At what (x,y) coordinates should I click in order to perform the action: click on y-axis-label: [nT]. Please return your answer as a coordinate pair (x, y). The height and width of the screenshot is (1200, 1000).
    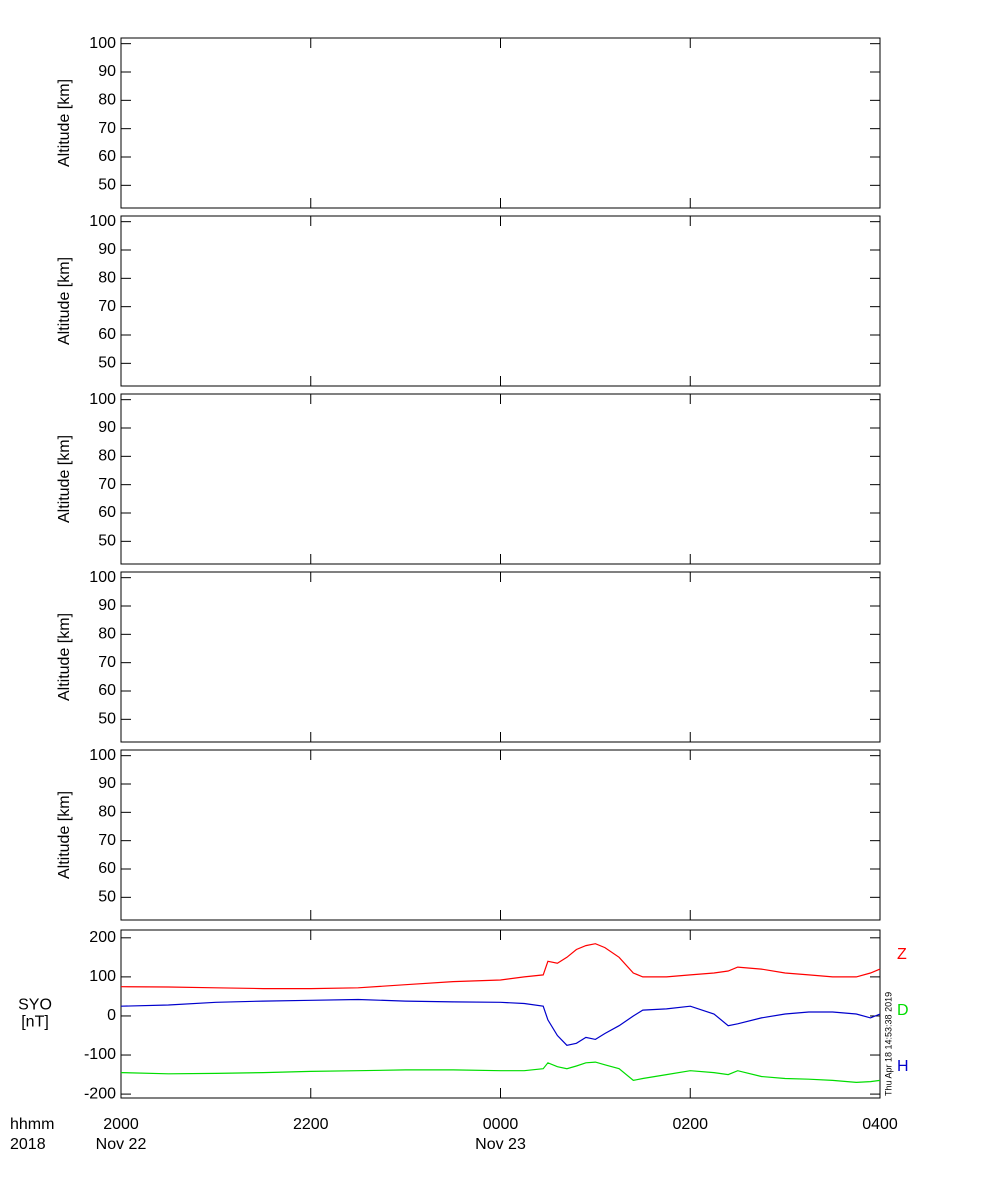
    Looking at the image, I should click on (35, 1022).